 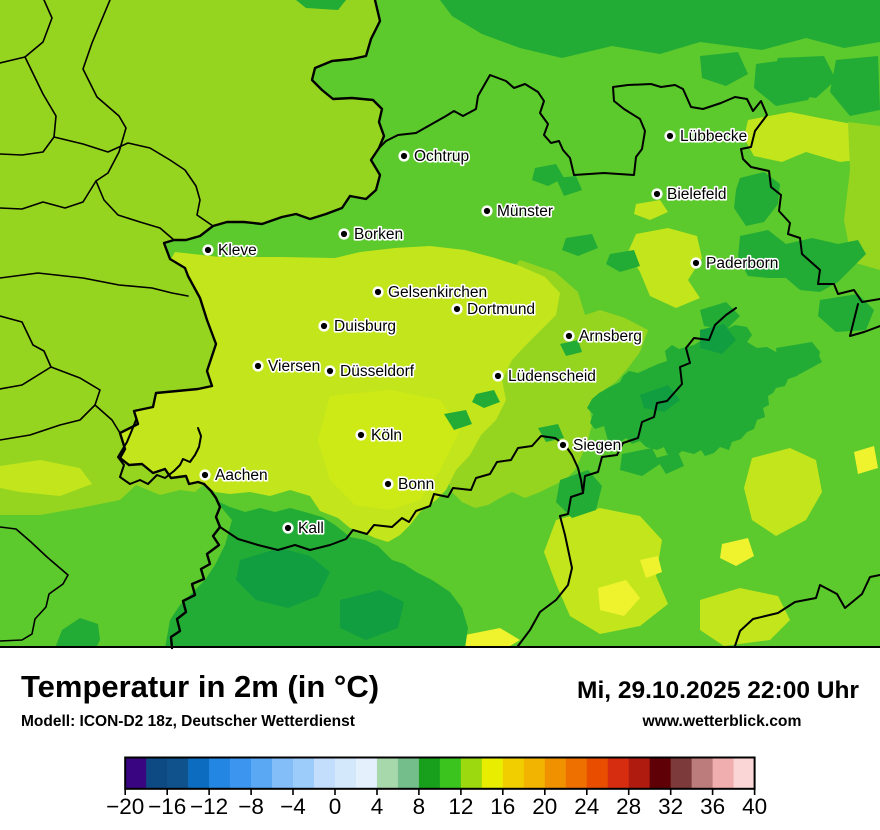 I want to click on svg-text: Arnsberg, so click(x=610, y=336).